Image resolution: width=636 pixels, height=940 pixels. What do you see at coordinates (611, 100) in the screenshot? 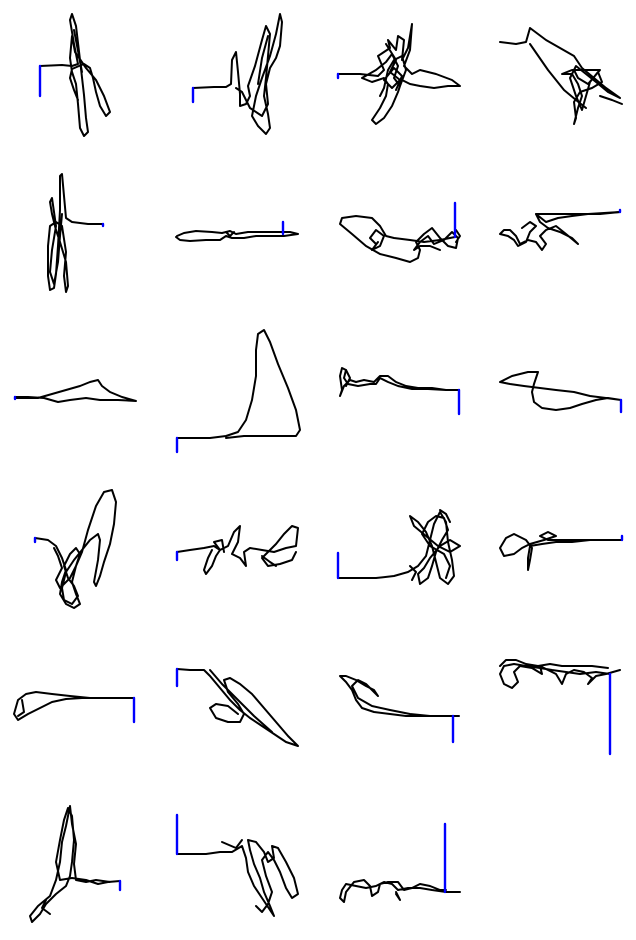
I see `trajectory-trace-4-tail` at bounding box center [611, 100].